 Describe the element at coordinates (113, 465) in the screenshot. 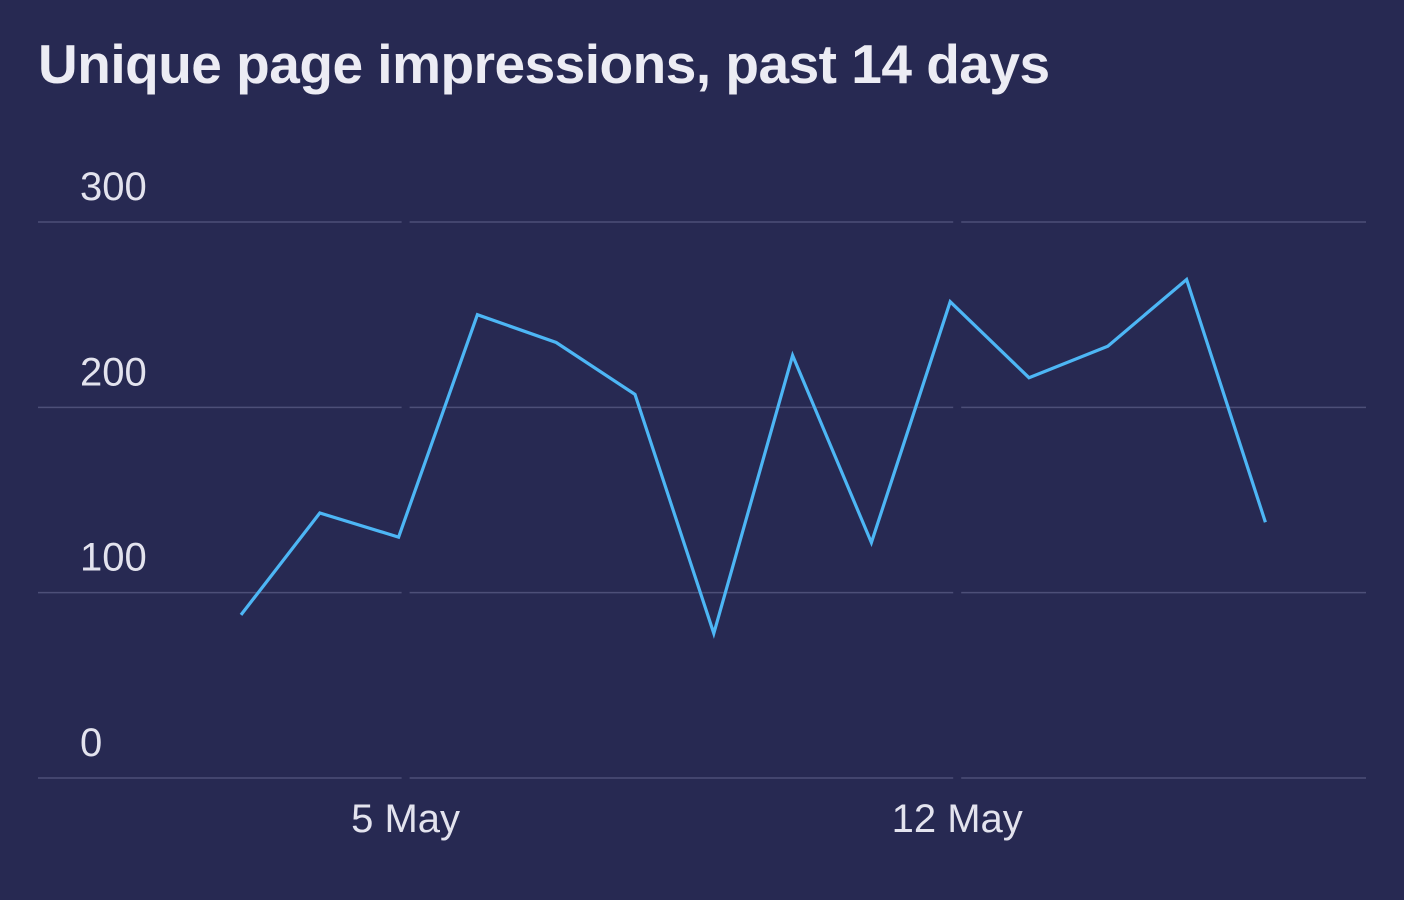

I see `y-axis-ticks: 0 100 200 300` at that location.